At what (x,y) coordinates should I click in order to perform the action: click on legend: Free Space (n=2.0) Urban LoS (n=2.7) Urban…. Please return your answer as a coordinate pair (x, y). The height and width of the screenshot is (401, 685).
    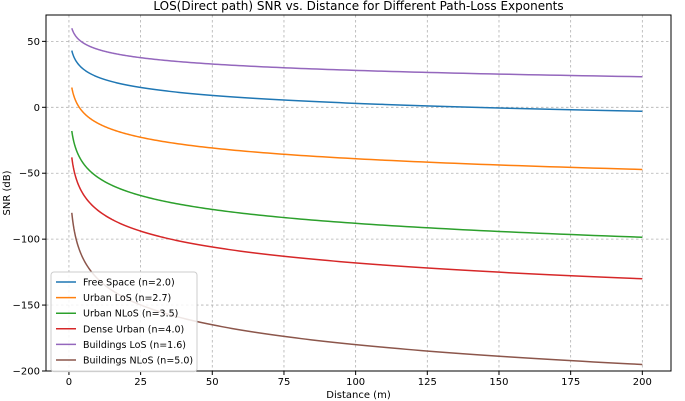
    Looking at the image, I should click on (124, 322).